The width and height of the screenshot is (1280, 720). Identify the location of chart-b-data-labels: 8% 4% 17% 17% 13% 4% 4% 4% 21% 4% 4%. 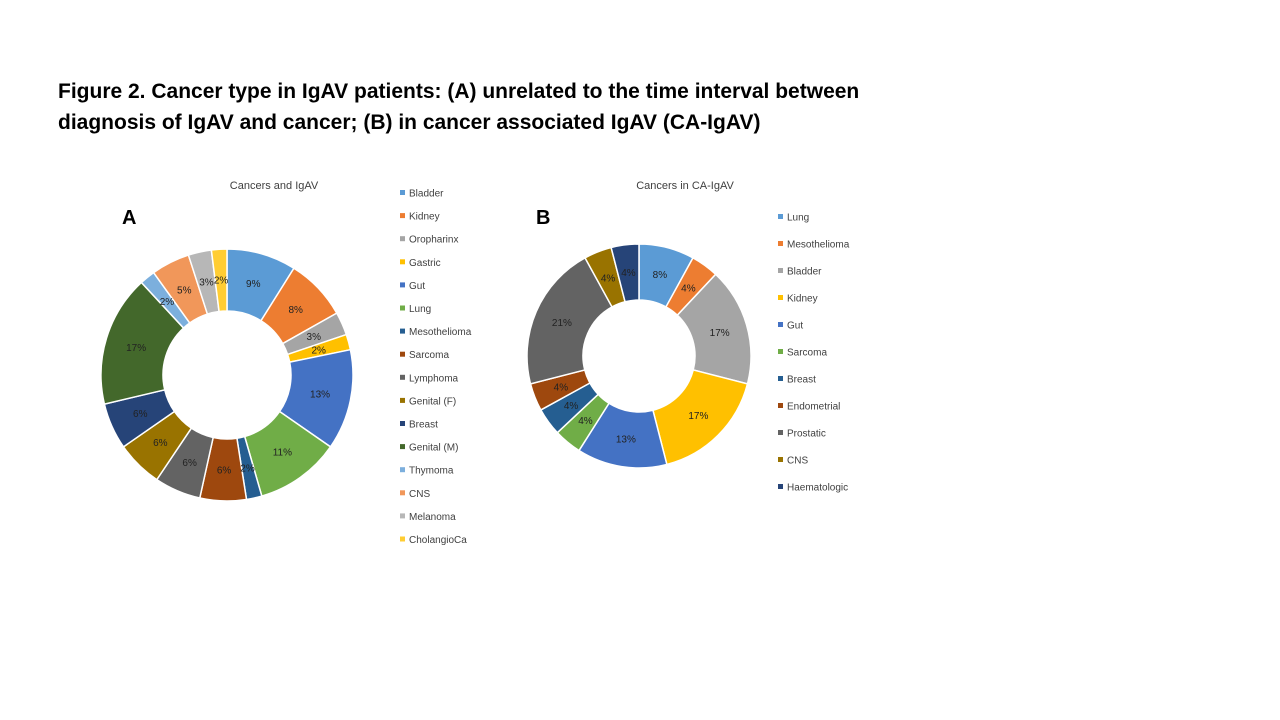
(641, 356).